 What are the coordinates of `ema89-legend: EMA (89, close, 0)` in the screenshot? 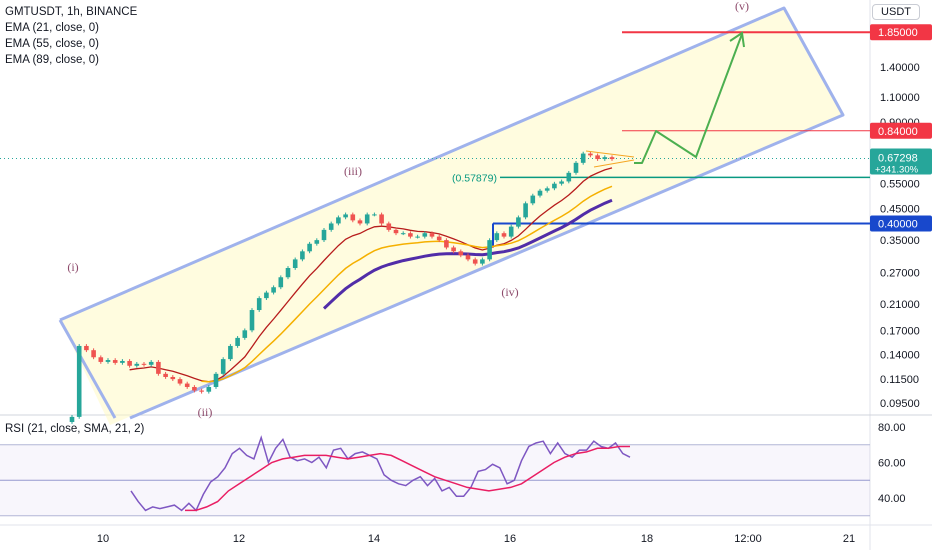 It's located at (52, 60).